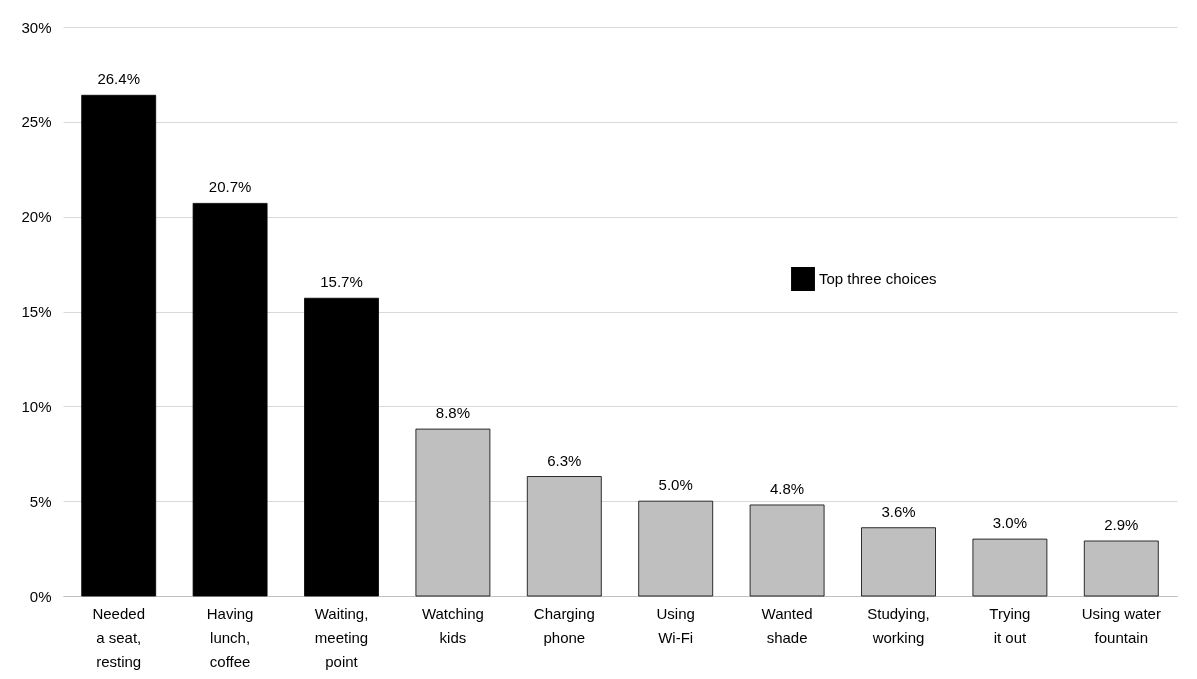 This screenshot has height=679, width=1197. I want to click on data-label: 2.9%, so click(1121, 524).